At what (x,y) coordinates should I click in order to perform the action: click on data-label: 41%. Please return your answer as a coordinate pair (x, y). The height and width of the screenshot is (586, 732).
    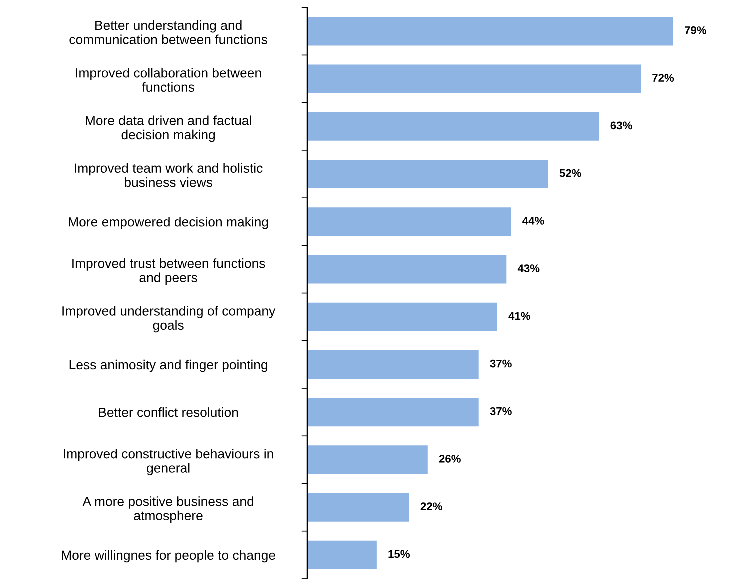
    Looking at the image, I should click on (519, 316).